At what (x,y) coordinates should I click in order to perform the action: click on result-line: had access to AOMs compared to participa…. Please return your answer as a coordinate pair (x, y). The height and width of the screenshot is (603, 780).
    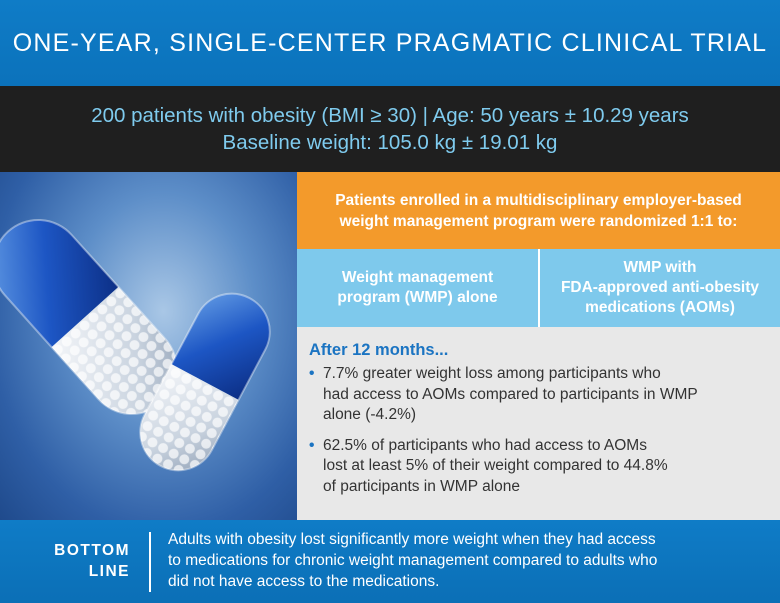
    Looking at the image, I should click on (510, 394).